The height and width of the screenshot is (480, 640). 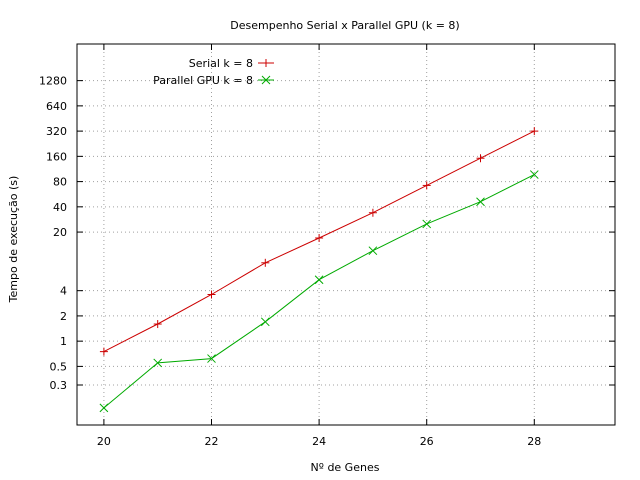 What do you see at coordinates (53, 81) in the screenshot?
I see `y-tick-label: 1280` at bounding box center [53, 81].